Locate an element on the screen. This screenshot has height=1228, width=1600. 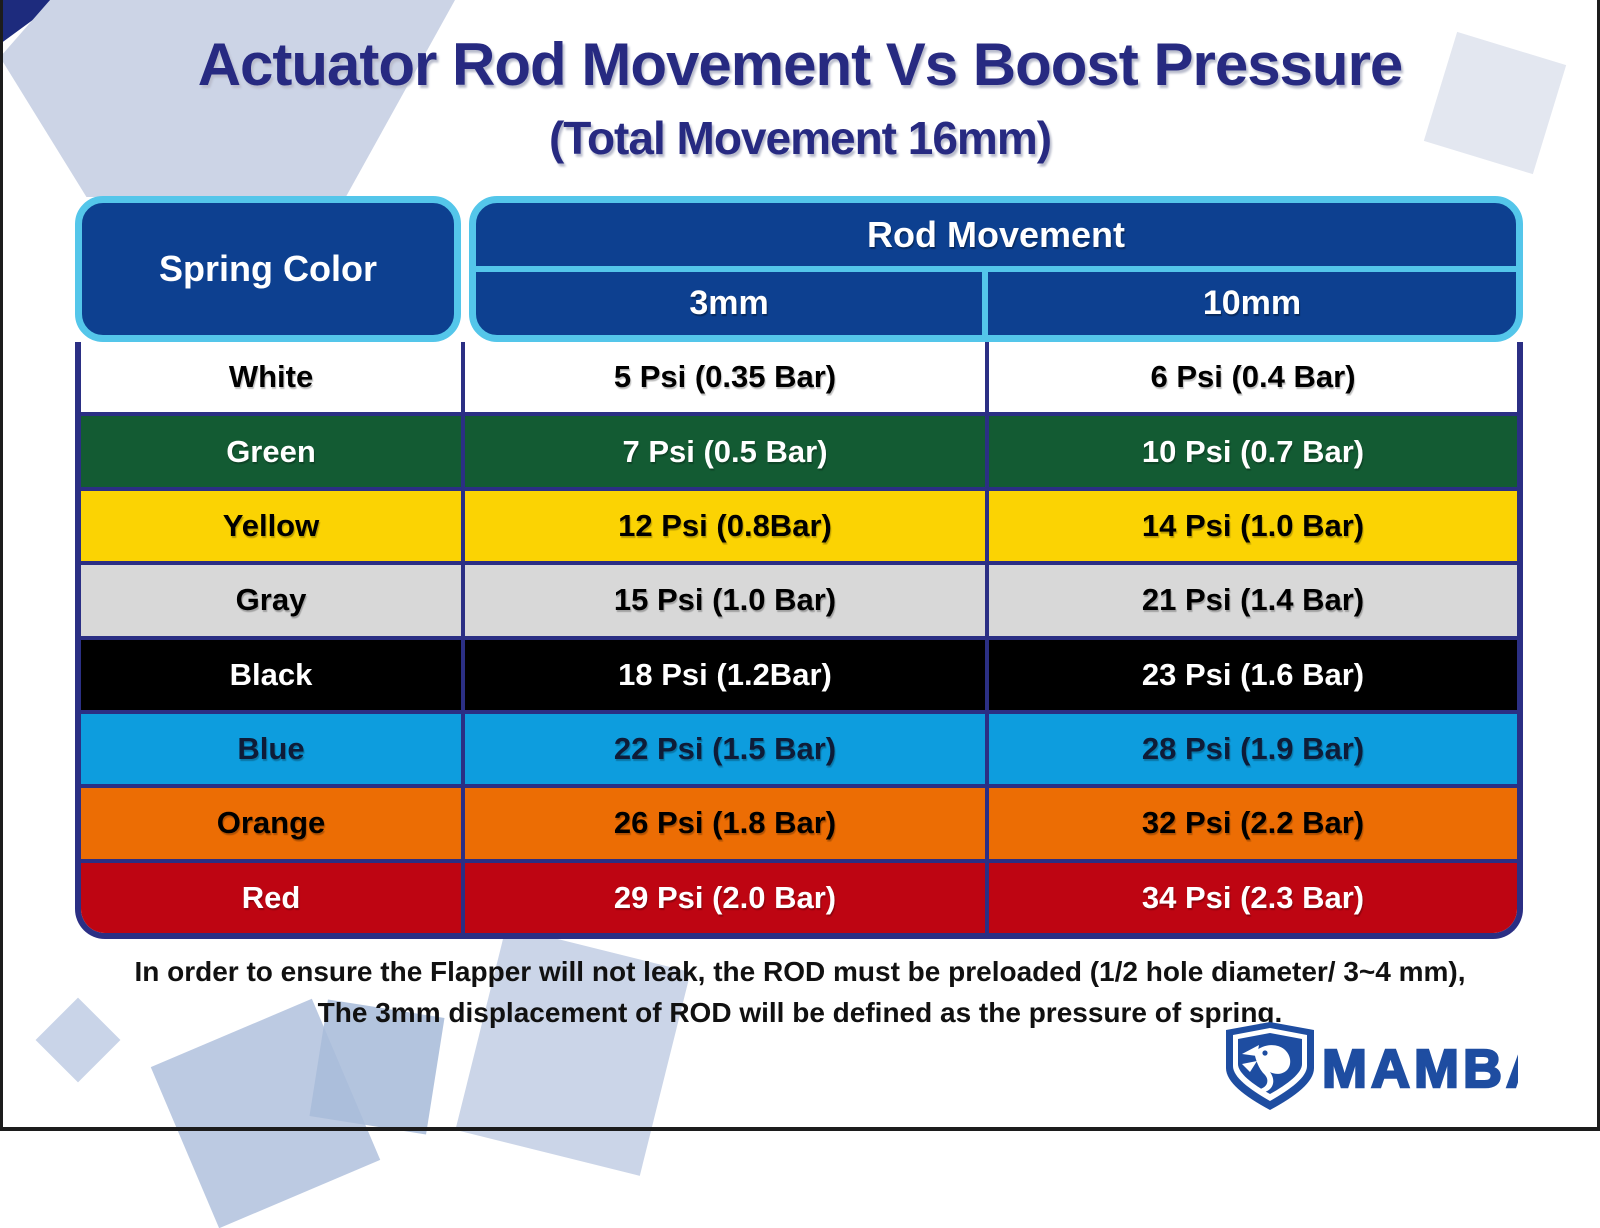
psi-3mm-cell: 5 Psi (0.35 Bar) is located at coordinates (723, 377).